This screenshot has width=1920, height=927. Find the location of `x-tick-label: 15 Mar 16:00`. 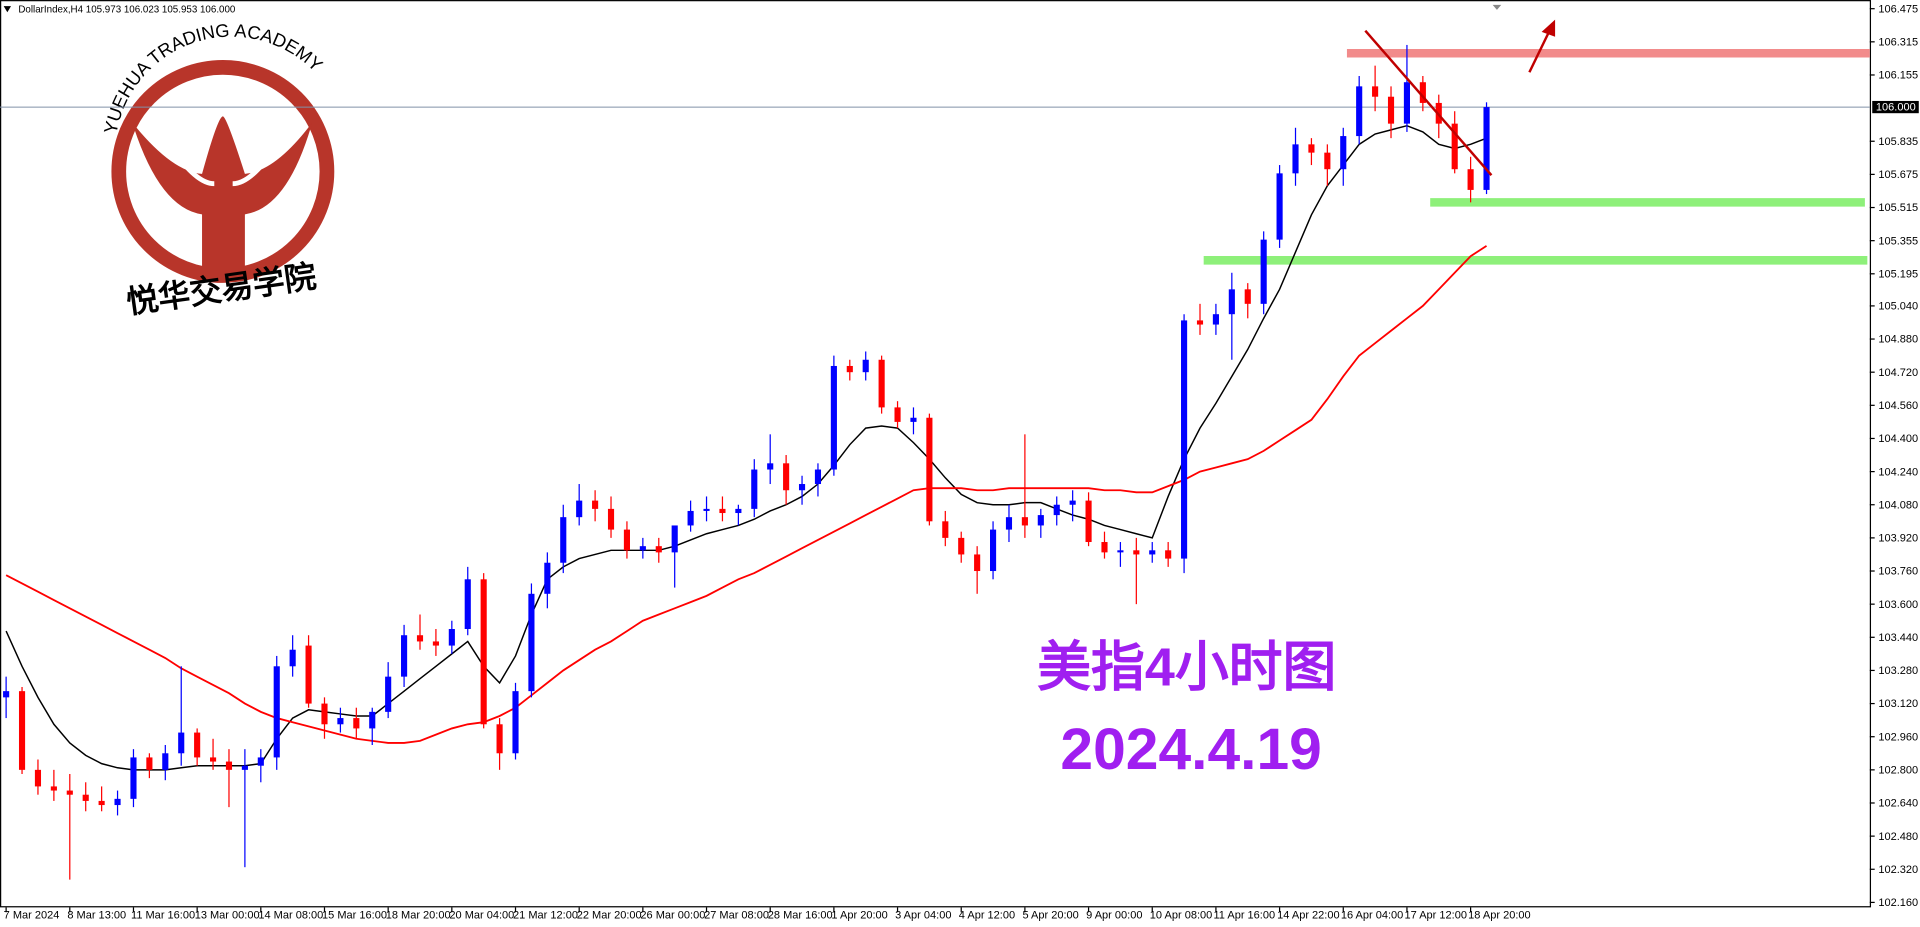

x-tick-label: 15 Mar 16:00 is located at coordinates (354, 915).